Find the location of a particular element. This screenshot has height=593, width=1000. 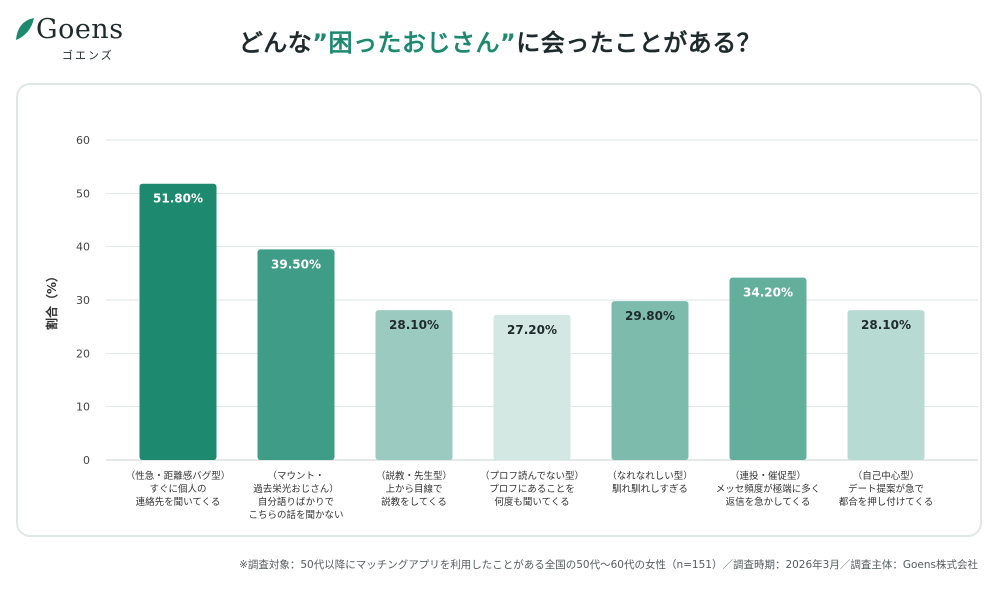

category-label: （プロフ読んでない型） プロフにあることを何度も聞いてくる is located at coordinates (532, 489).